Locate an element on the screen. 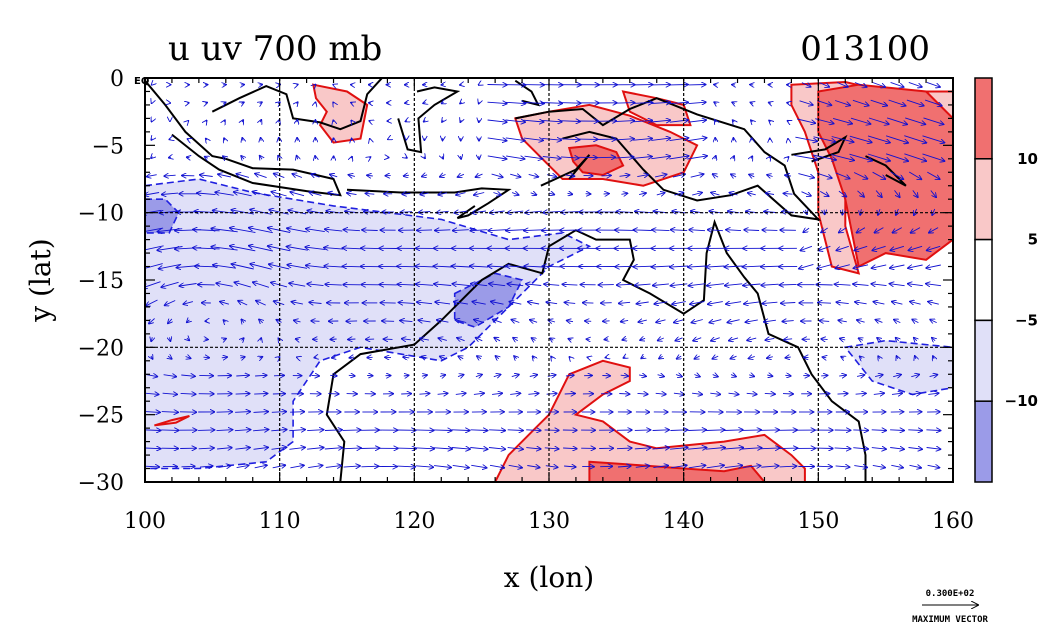  region-indian-ocean-streak is located at coordinates (172, 421).